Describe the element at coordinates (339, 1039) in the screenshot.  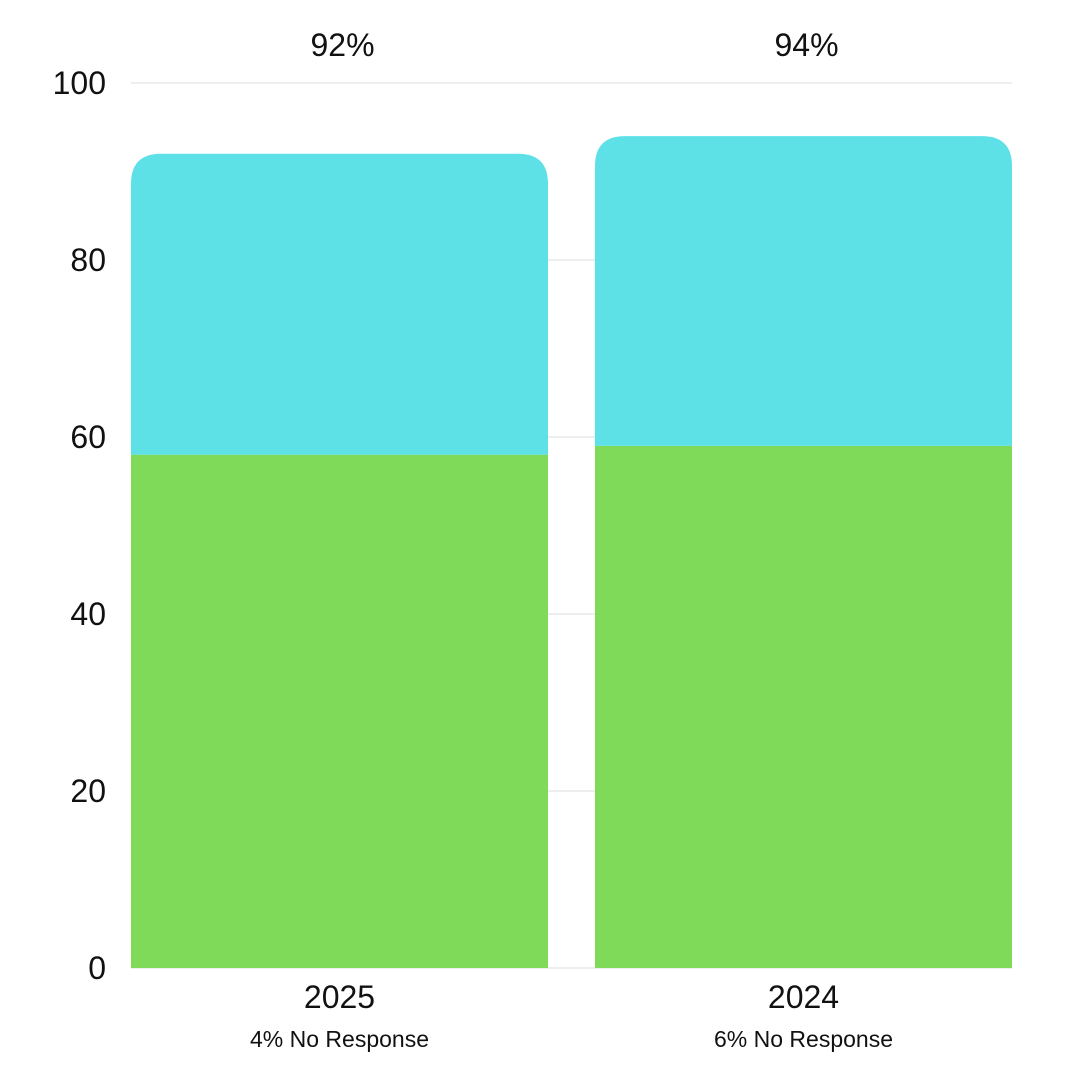
I see `no-response-label: 4% No Response` at that location.